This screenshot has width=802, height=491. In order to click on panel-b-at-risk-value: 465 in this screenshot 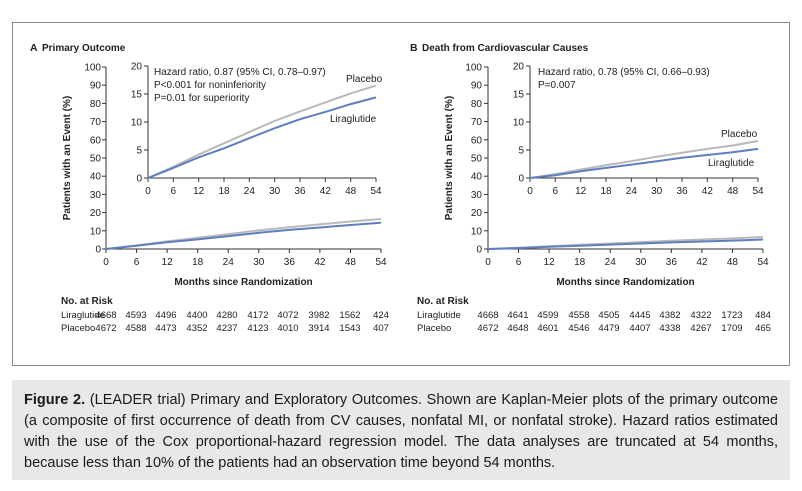, I will do `click(763, 328)`.